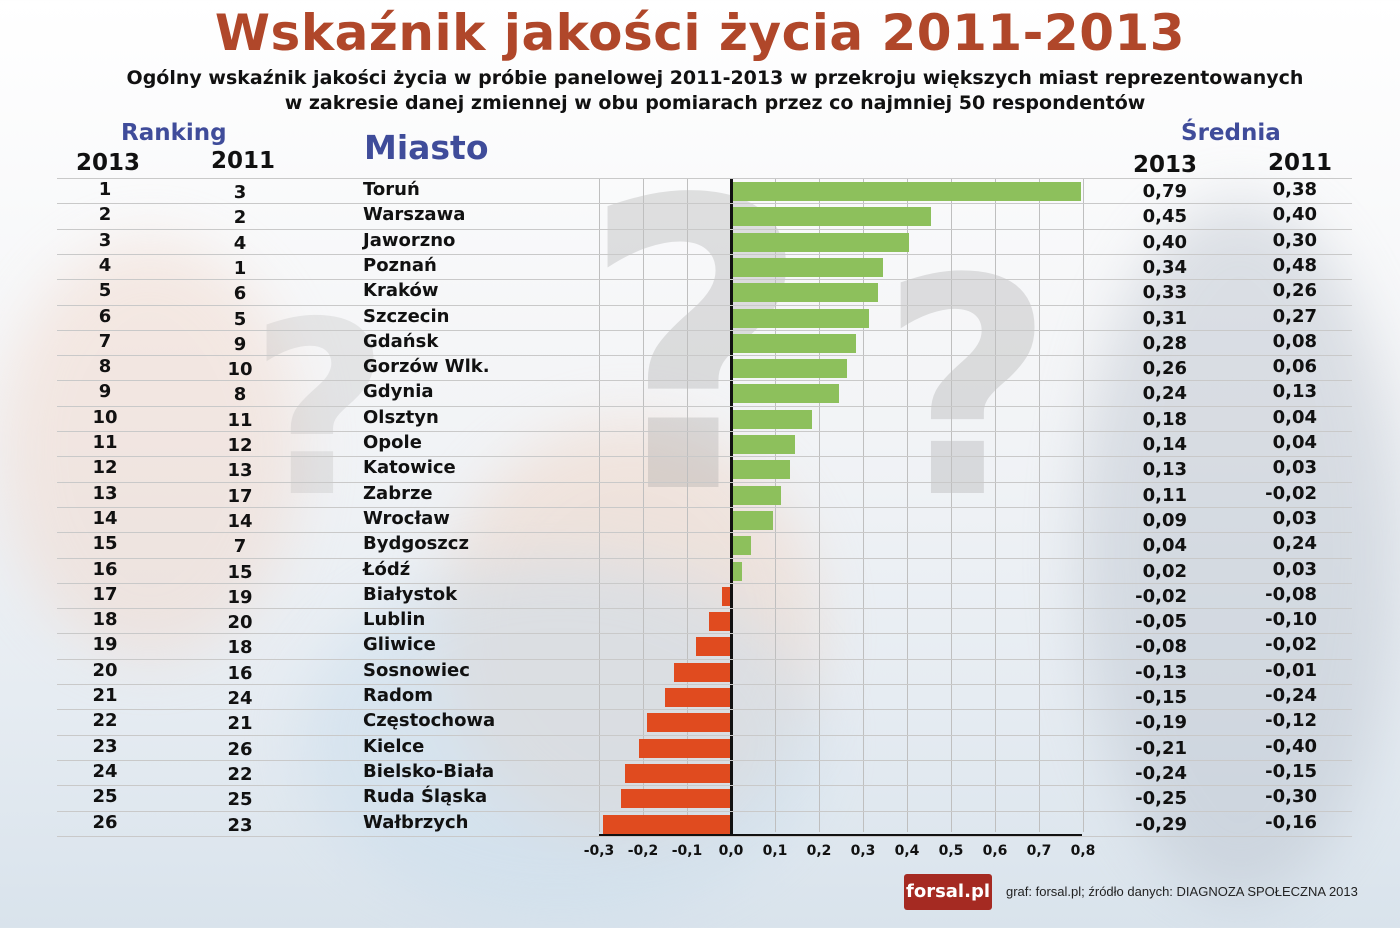 The image size is (1400, 928). Describe the element at coordinates (240, 572) in the screenshot. I see `rank-2011-cell: 15` at that location.